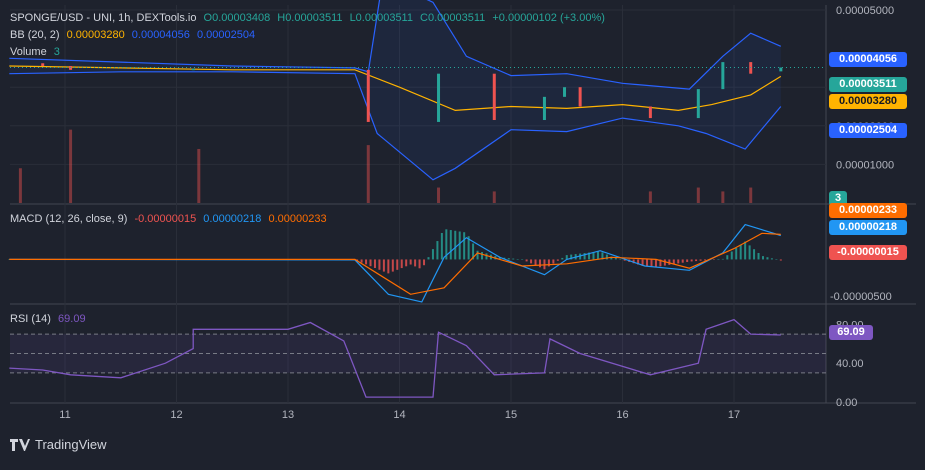  I want to click on volume-label: Volume, so click(28, 52).